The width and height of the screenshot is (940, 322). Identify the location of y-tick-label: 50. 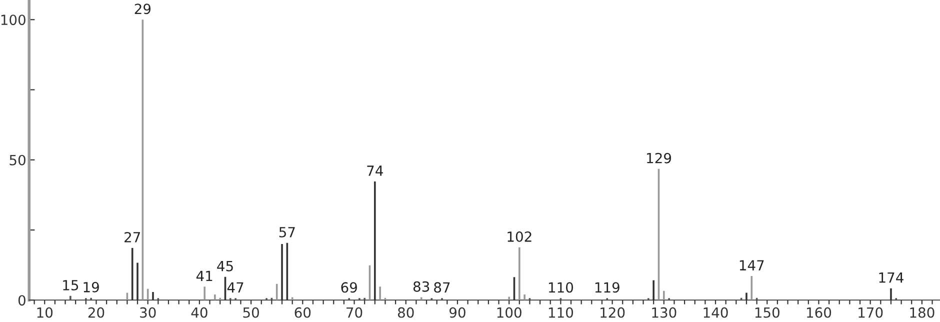
(18, 160).